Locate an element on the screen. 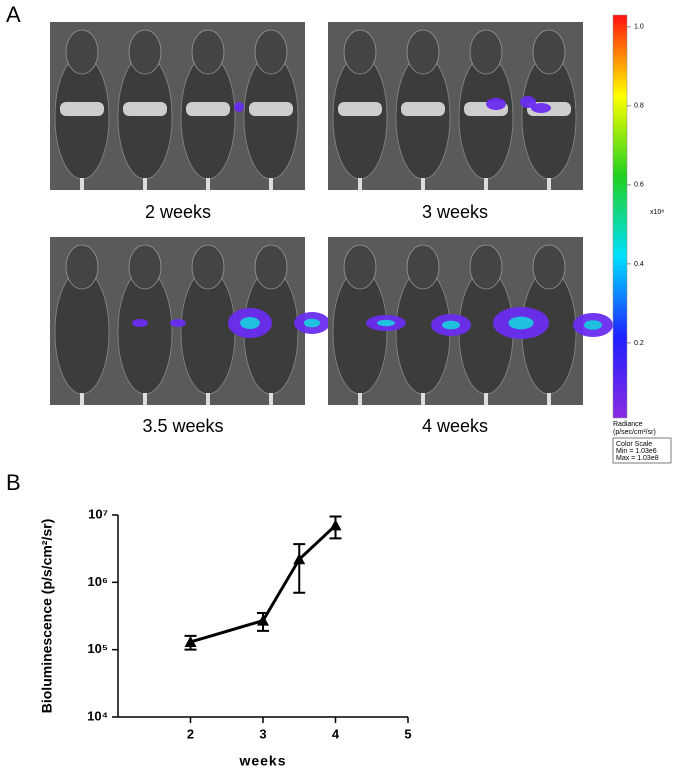 This screenshot has width=686, height=779. x-axis-label: weeks is located at coordinates (262, 761).